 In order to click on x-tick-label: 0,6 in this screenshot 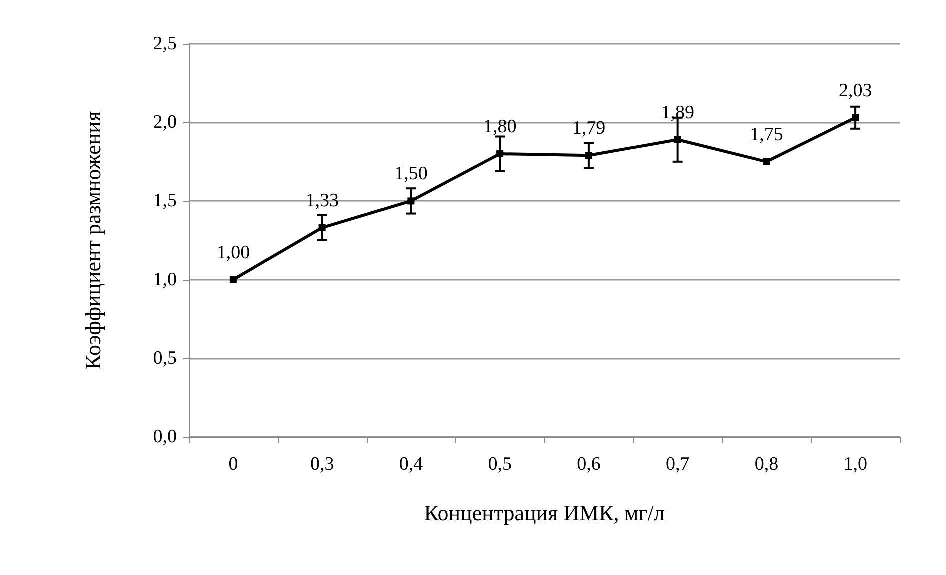, I will do `click(589, 464)`.